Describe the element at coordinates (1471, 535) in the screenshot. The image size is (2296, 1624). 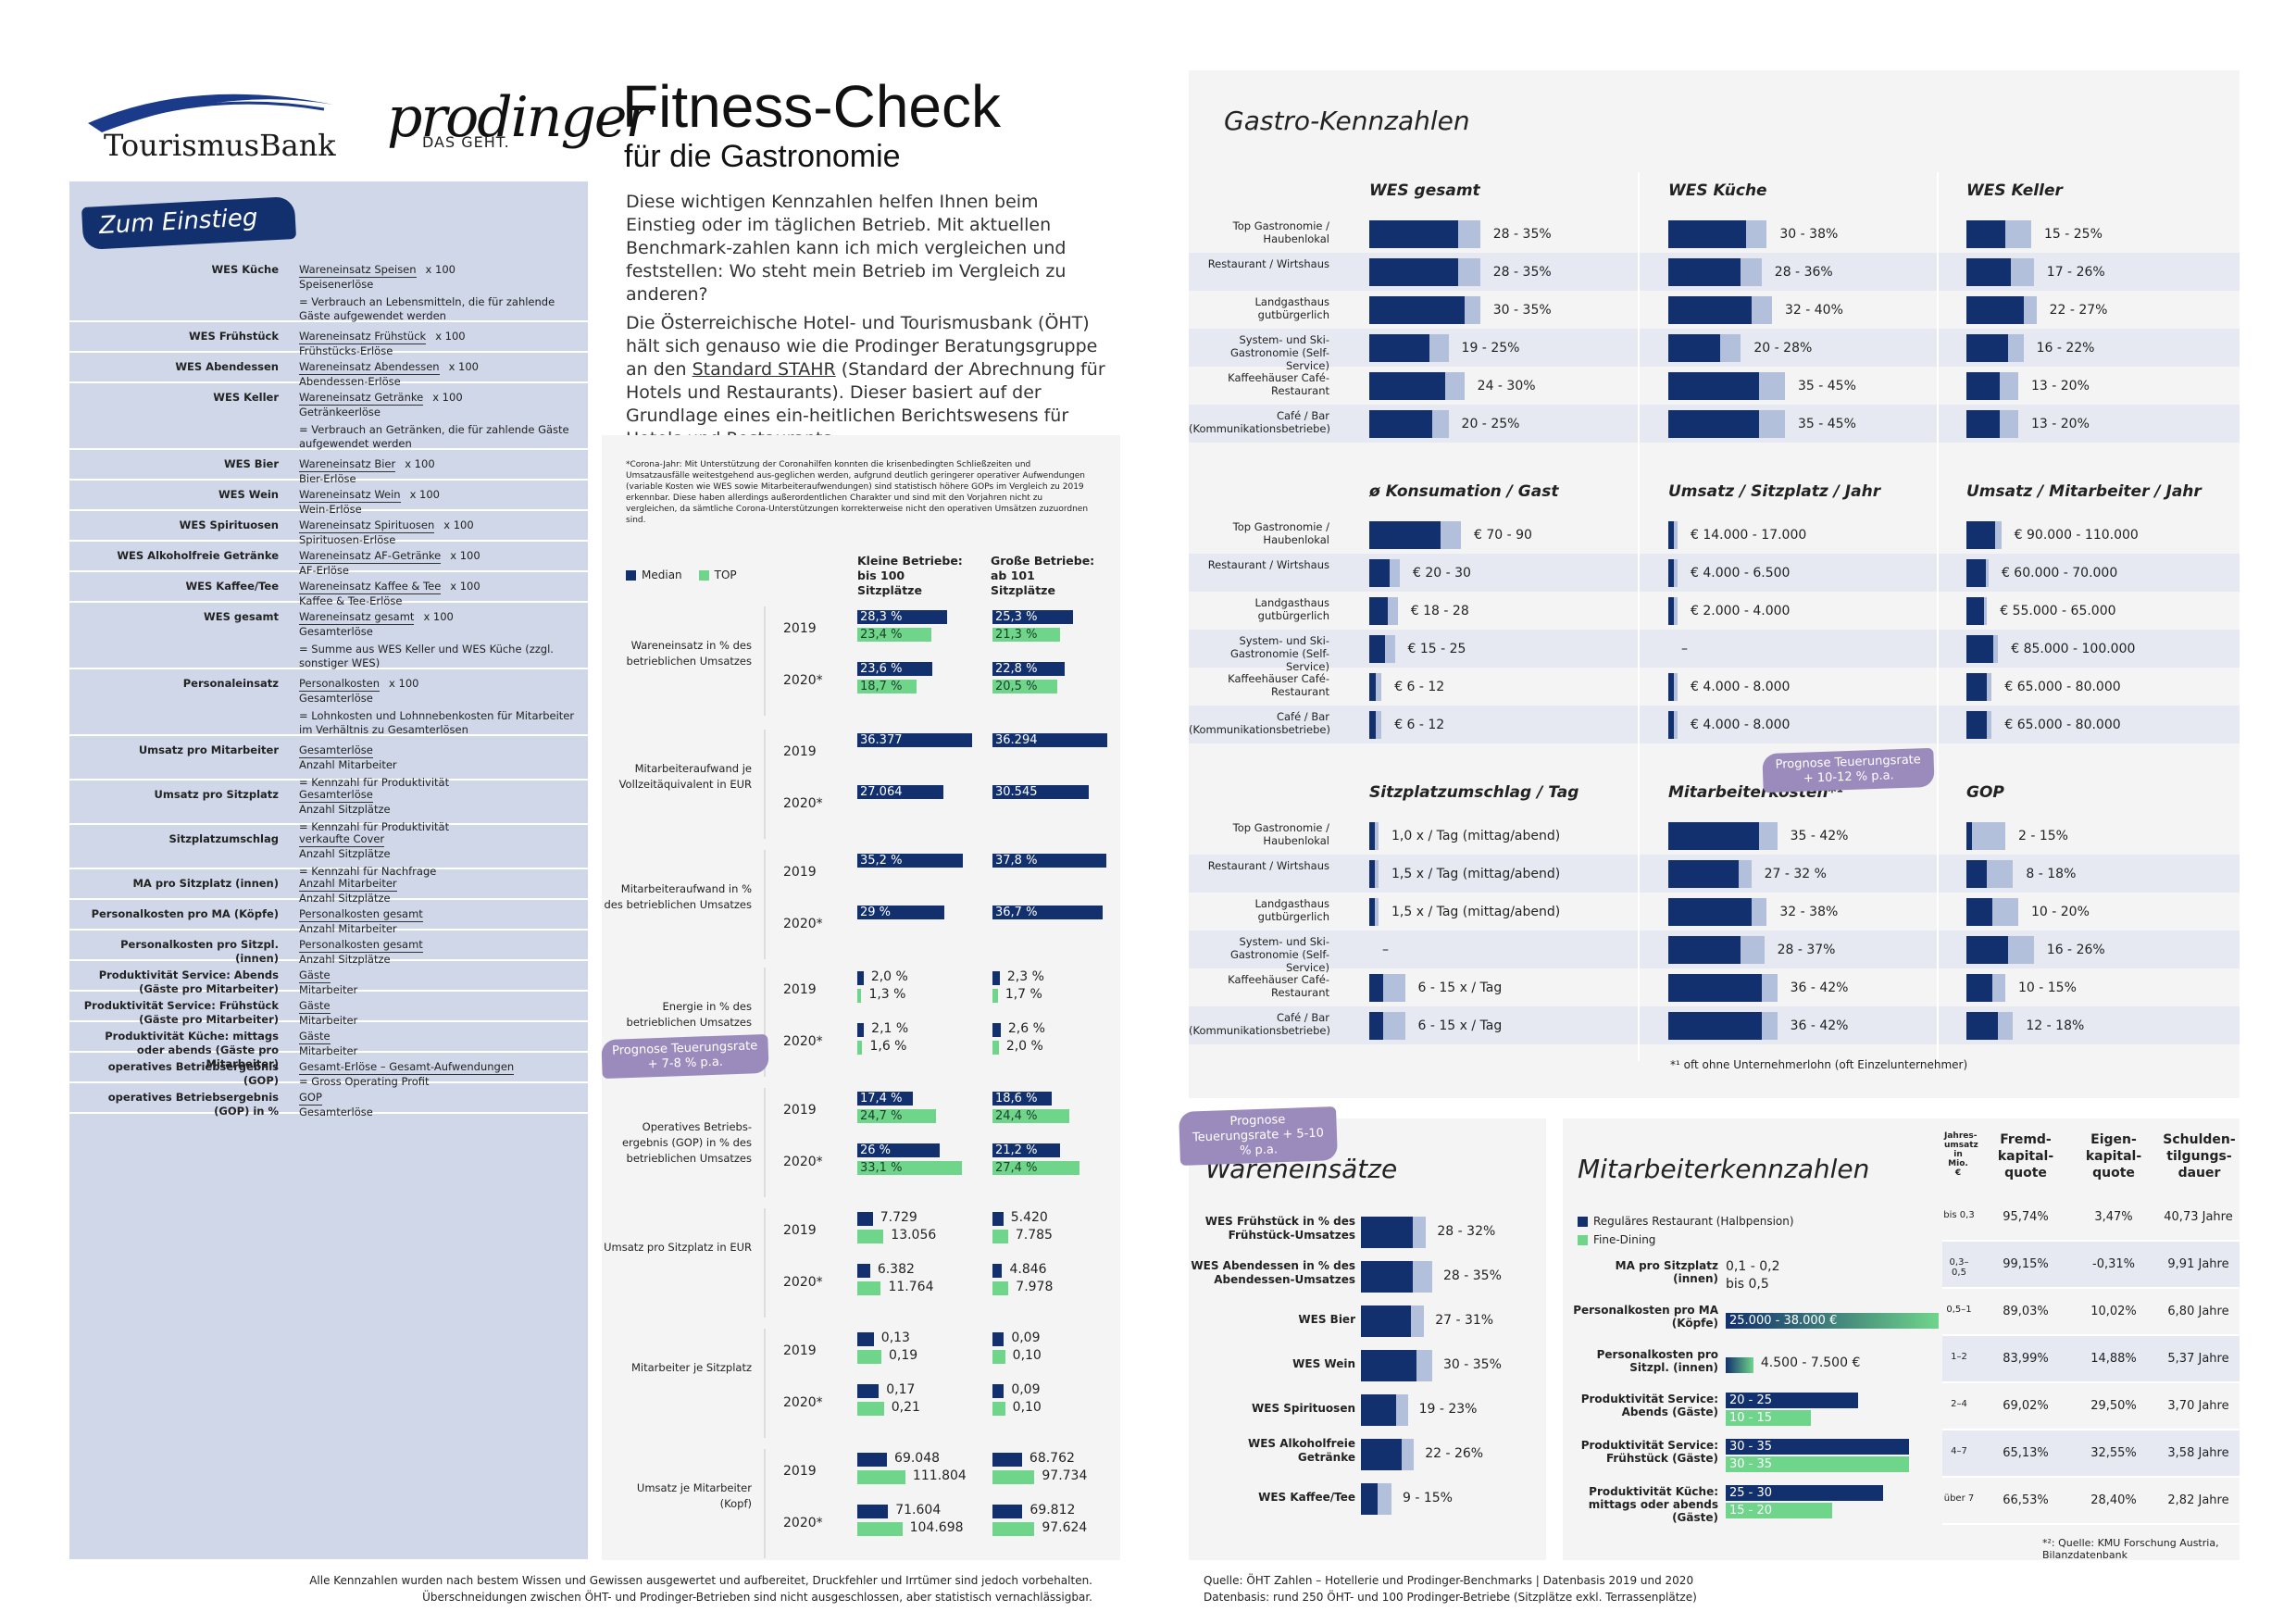
I see `gastro-cell: € 70 - 90` at that location.